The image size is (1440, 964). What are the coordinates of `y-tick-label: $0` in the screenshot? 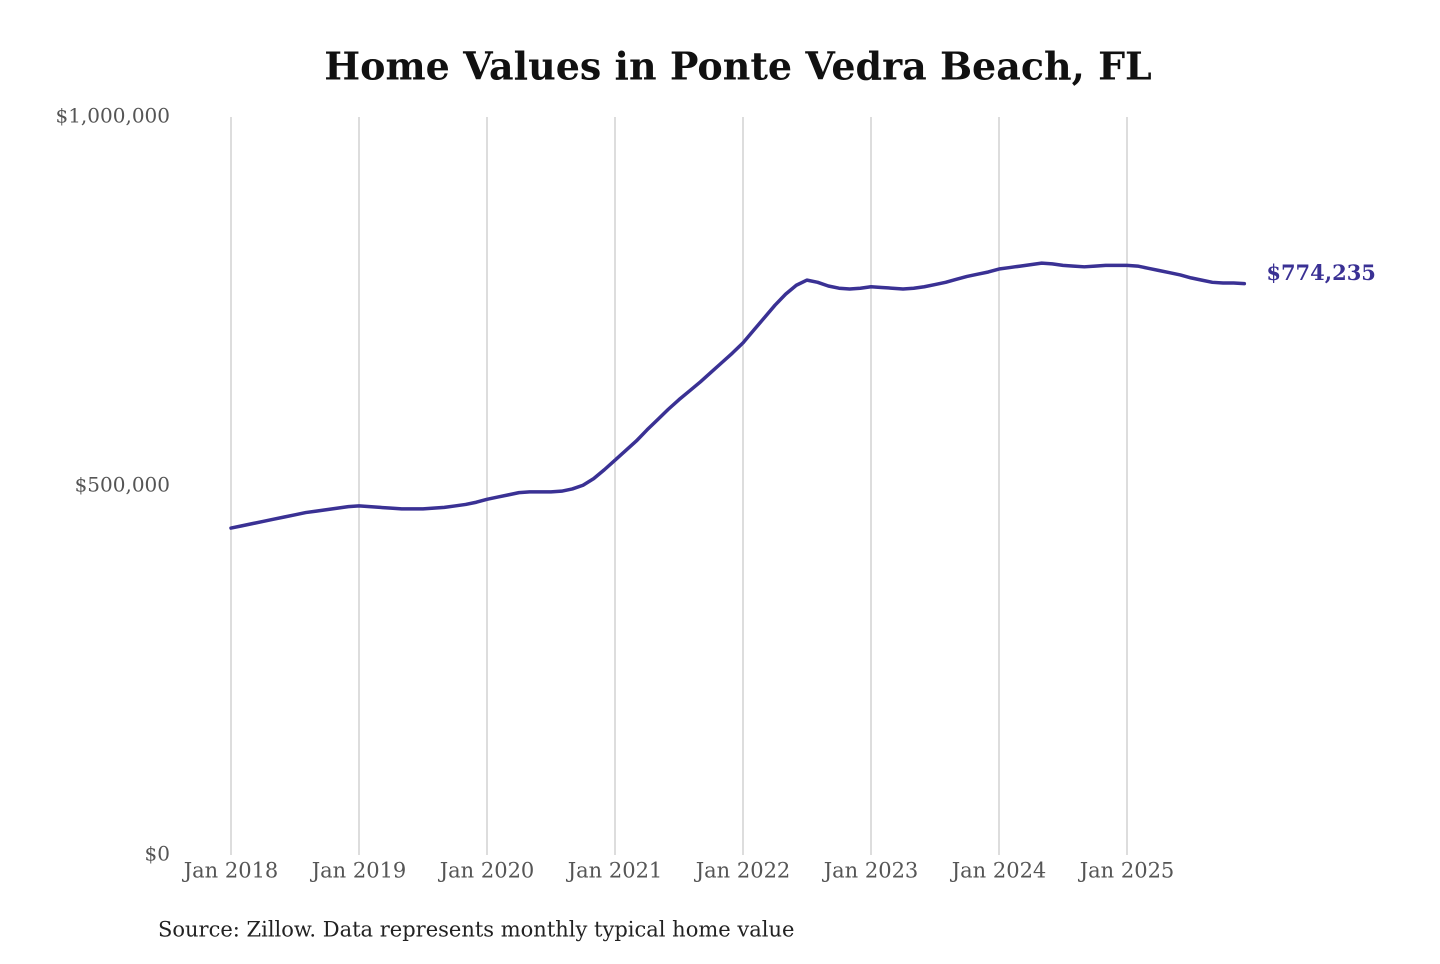 It's located at (157, 854).